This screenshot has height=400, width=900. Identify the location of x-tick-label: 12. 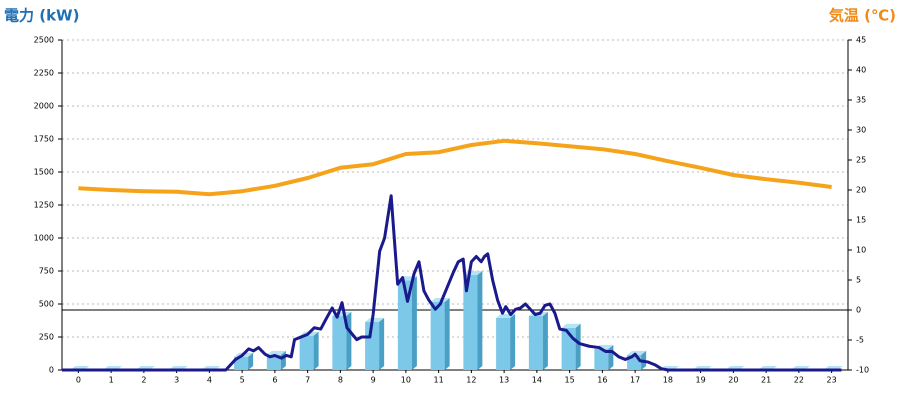
(471, 380).